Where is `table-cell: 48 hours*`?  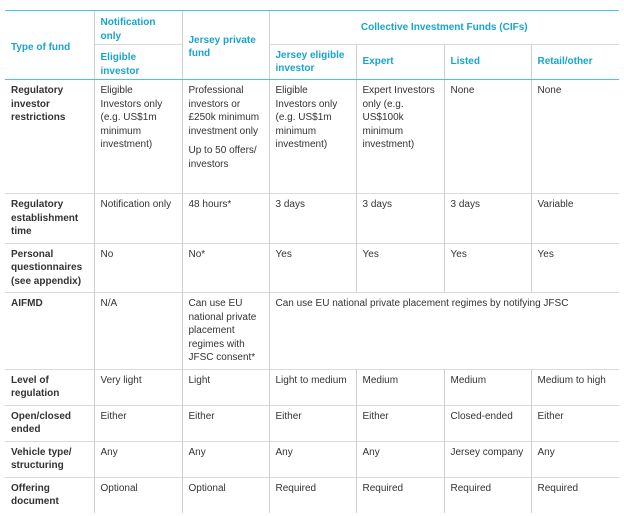 table-cell: 48 hours* is located at coordinates (225, 218).